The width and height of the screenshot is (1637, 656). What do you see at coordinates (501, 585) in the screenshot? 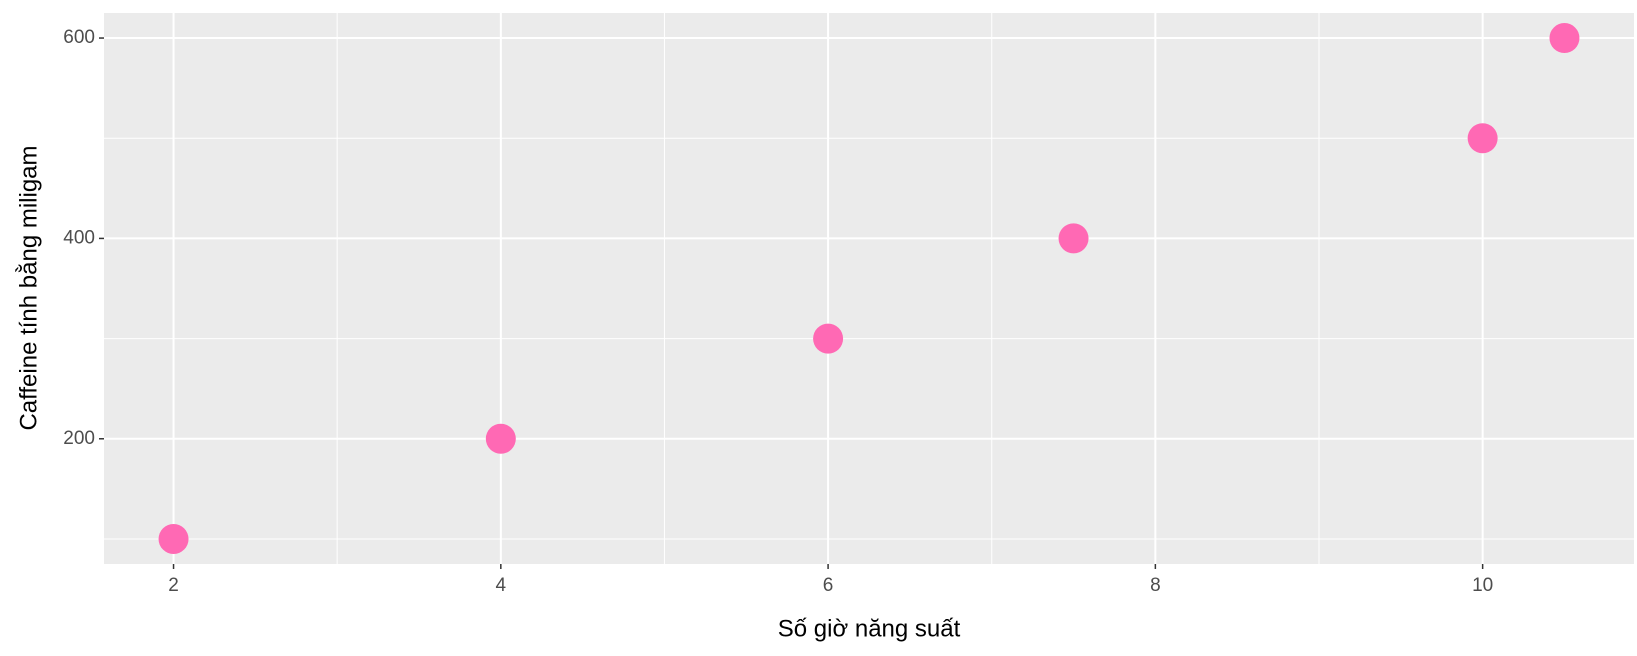
I see `x-tick-label: 4` at bounding box center [501, 585].